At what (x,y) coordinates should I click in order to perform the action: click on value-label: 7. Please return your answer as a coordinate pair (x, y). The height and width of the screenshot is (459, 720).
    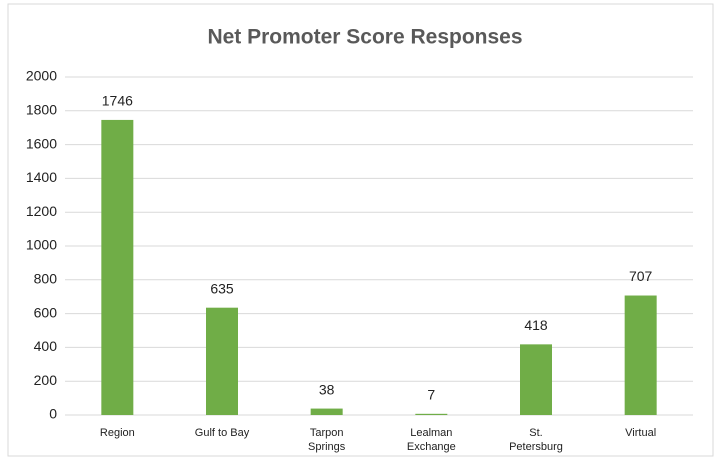
    Looking at the image, I should click on (431, 395).